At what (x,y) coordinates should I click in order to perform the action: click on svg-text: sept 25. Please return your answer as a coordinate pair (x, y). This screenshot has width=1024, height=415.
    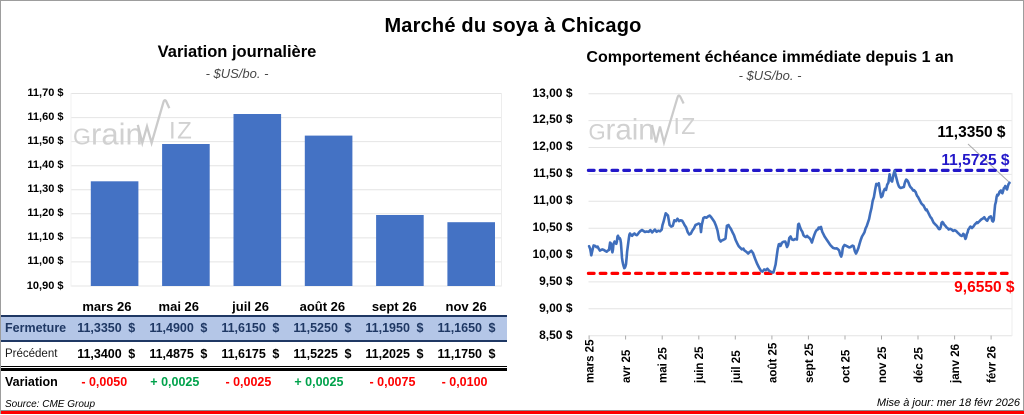
    Looking at the image, I should click on (810, 363).